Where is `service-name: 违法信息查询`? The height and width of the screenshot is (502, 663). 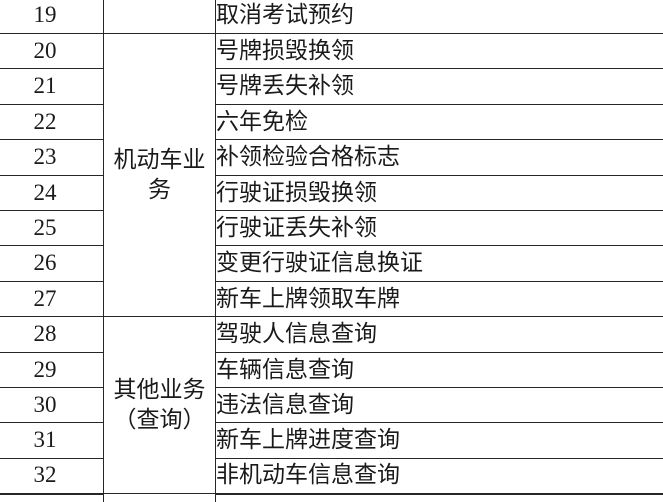 service-name: 违法信息查询 is located at coordinates (439, 405).